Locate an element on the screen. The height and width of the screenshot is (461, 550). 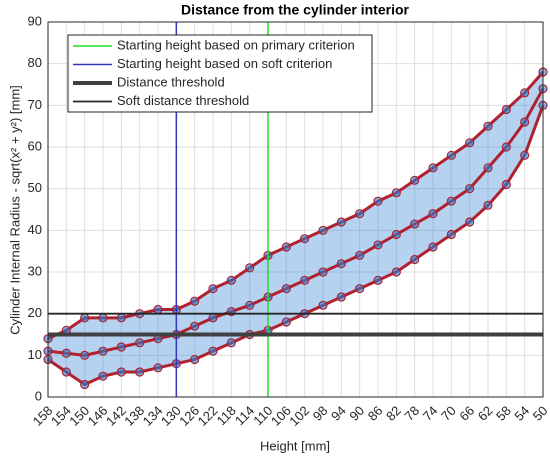
legend-label: Soft distance threshold is located at coordinates (183, 100).